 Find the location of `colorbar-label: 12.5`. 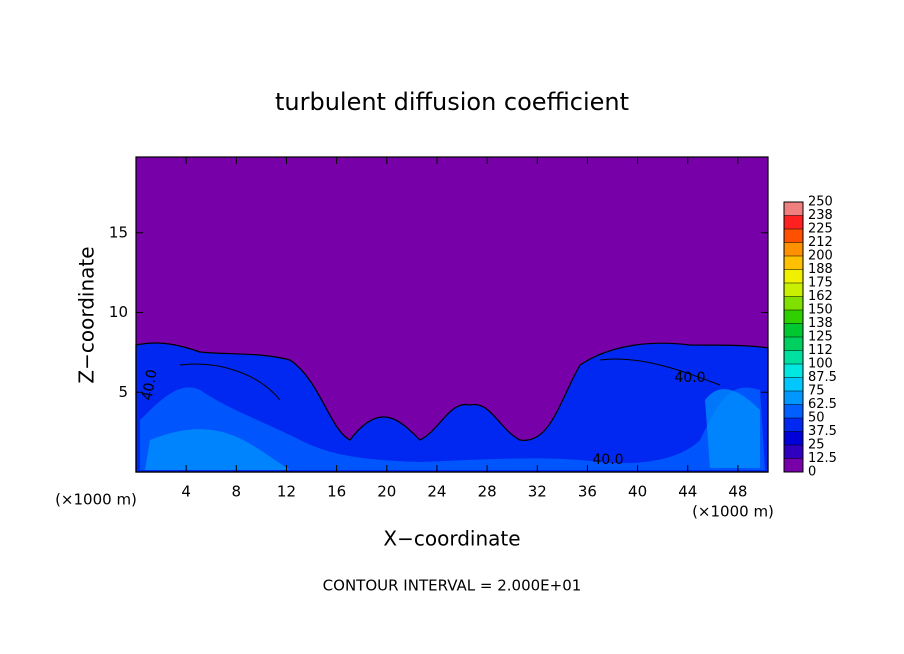

colorbar-label: 12.5 is located at coordinates (822, 458).